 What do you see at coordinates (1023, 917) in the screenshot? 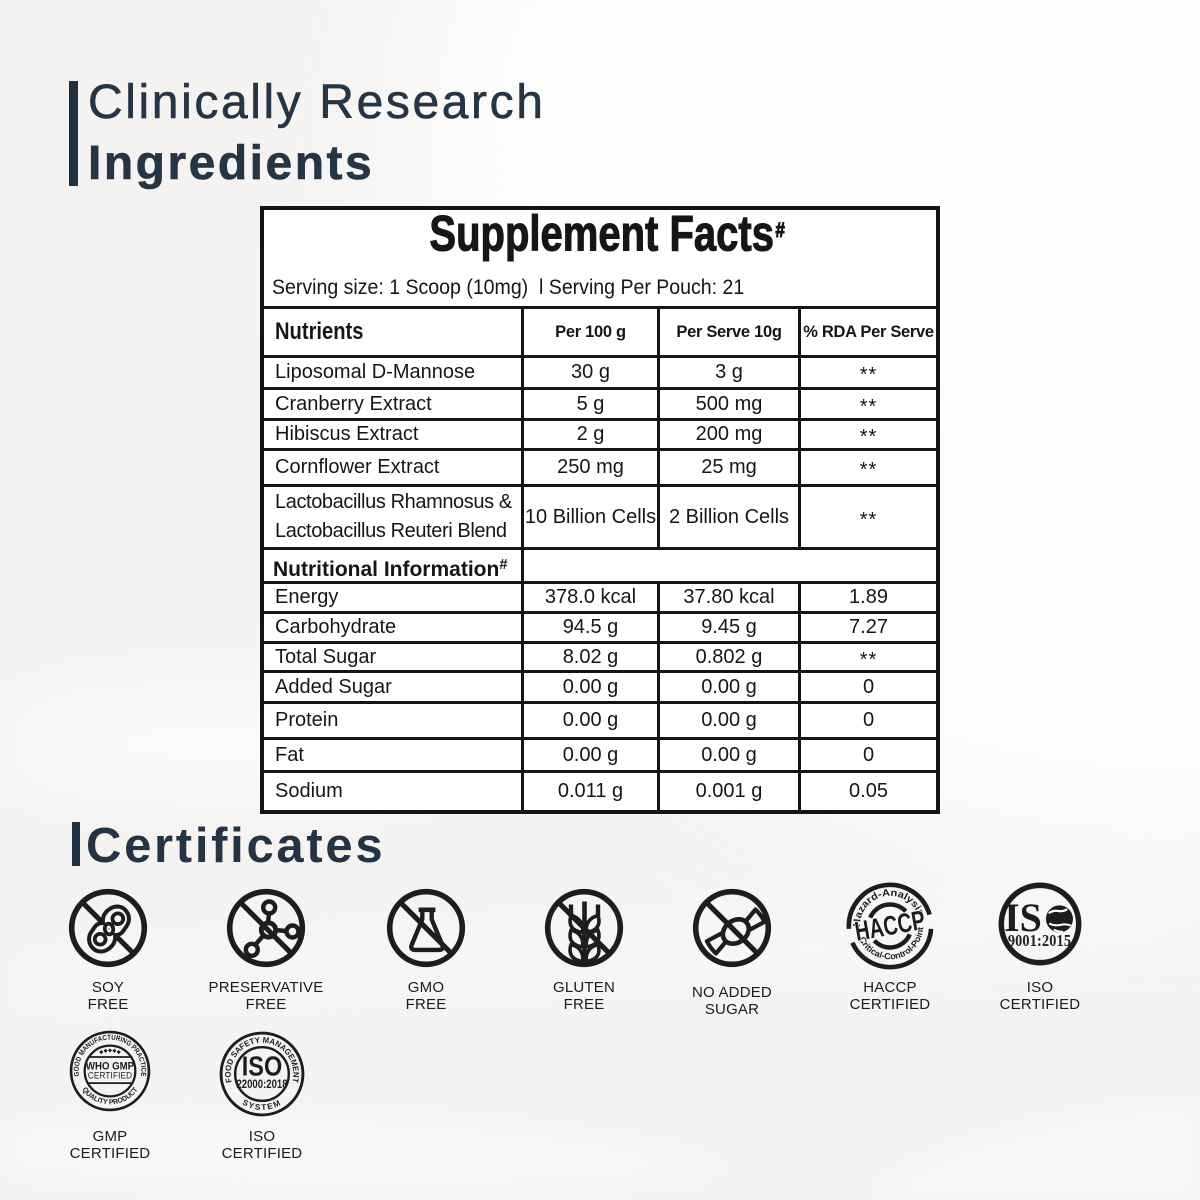
I see `svg-text: IS` at bounding box center [1023, 917].